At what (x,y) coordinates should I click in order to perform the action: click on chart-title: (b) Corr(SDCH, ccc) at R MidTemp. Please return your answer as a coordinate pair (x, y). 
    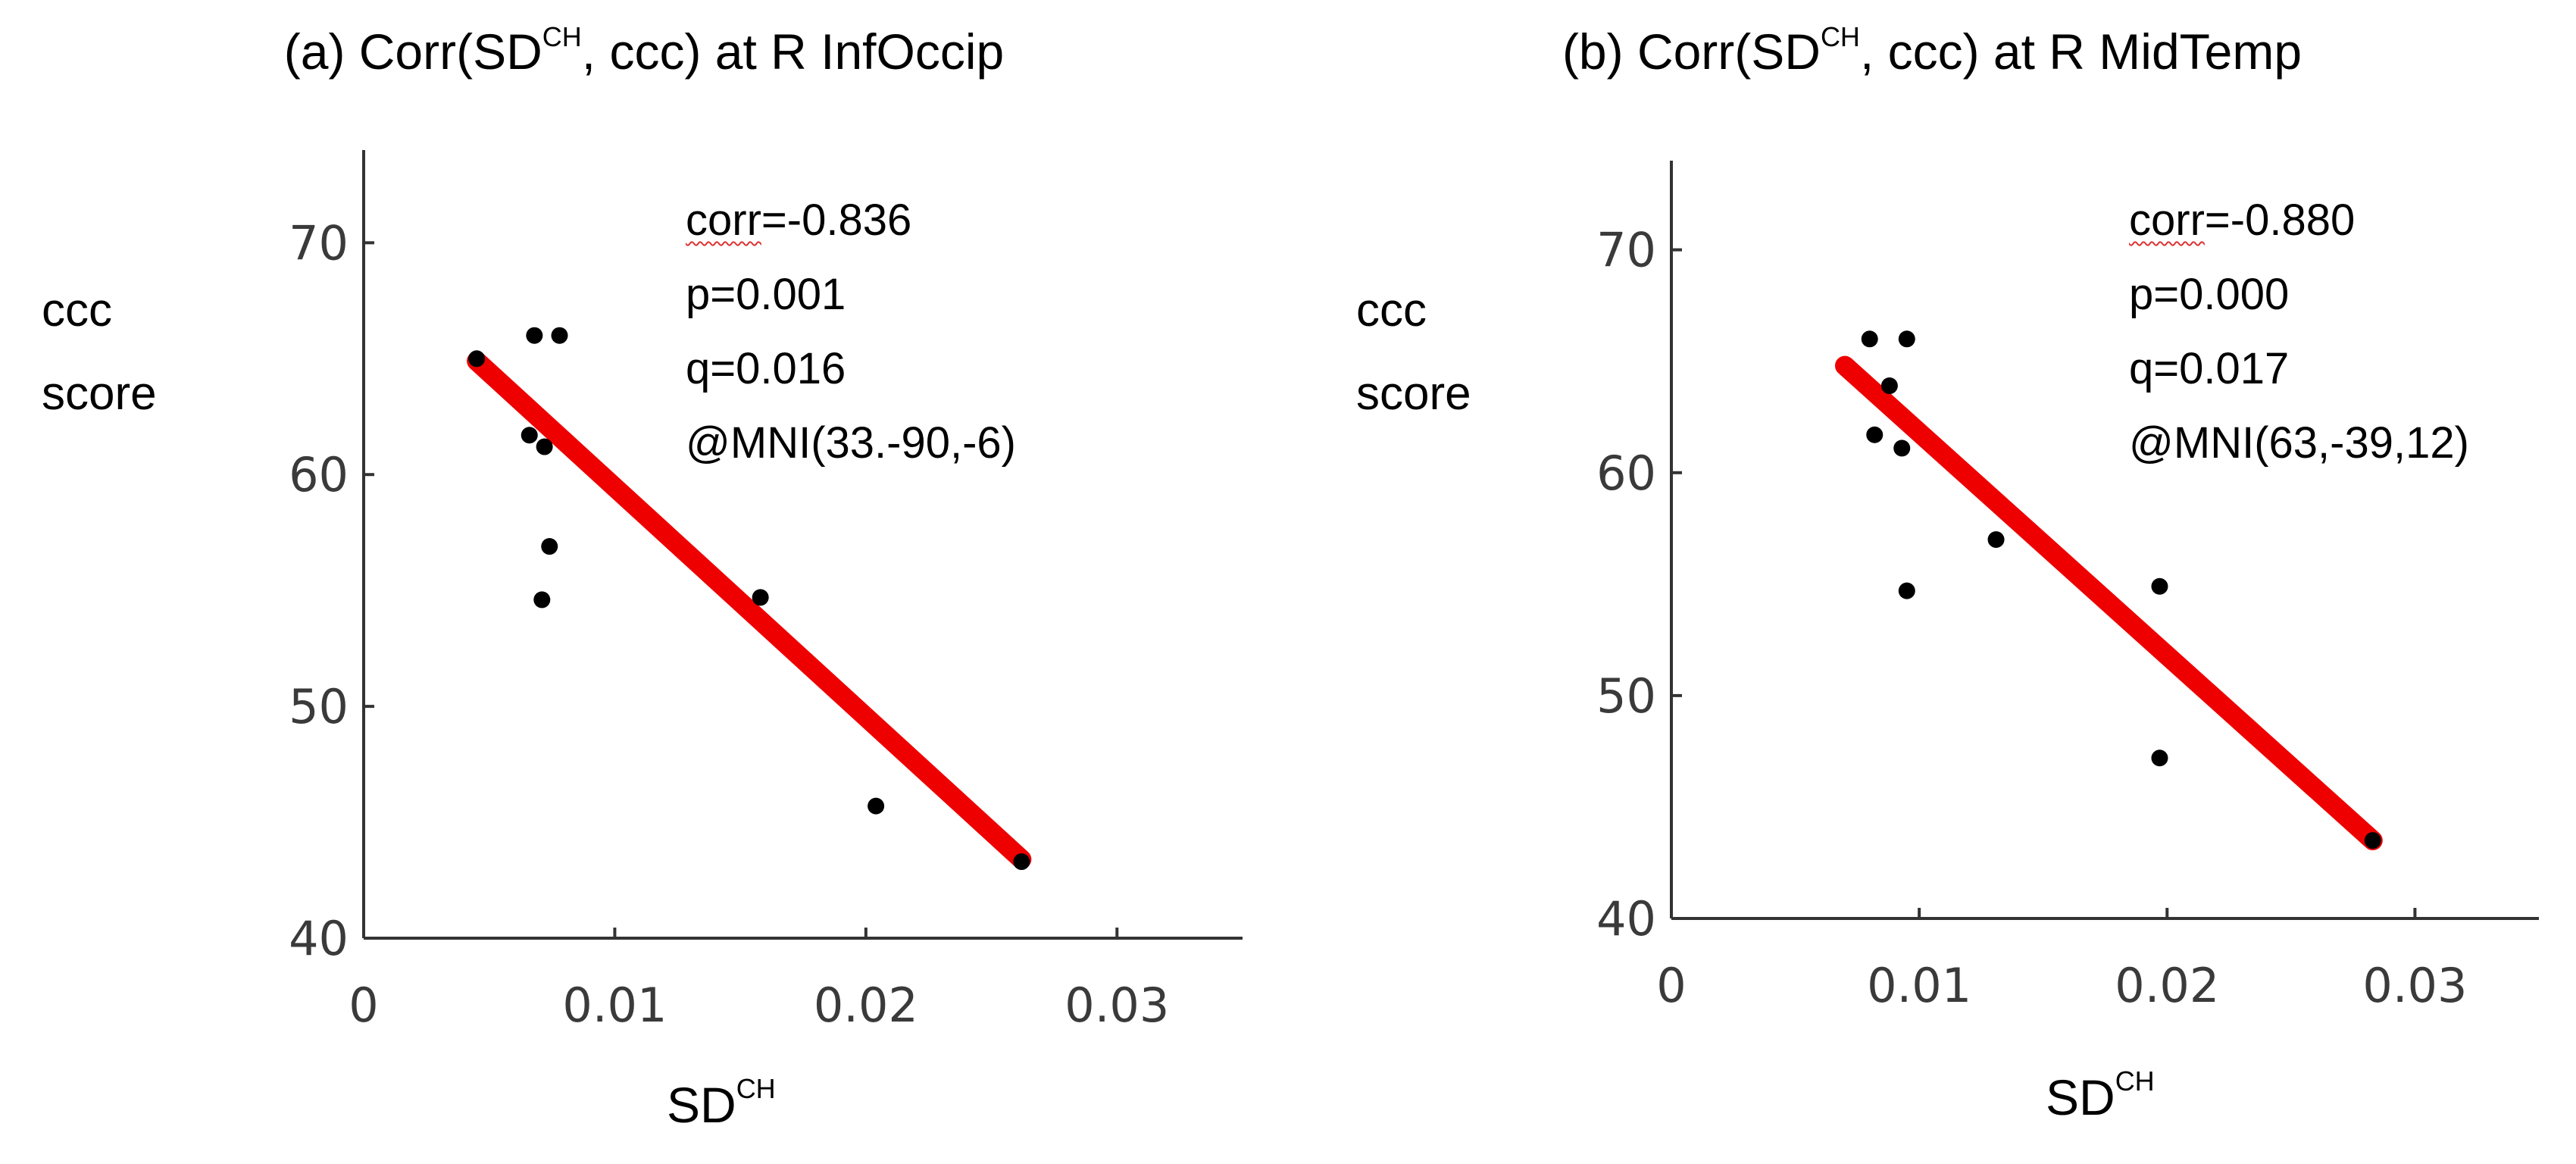
    Looking at the image, I should click on (1932, 51).